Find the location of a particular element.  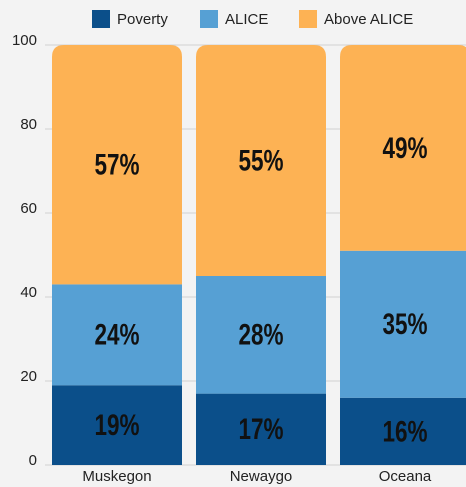

value-label: 17% is located at coordinates (260, 429).